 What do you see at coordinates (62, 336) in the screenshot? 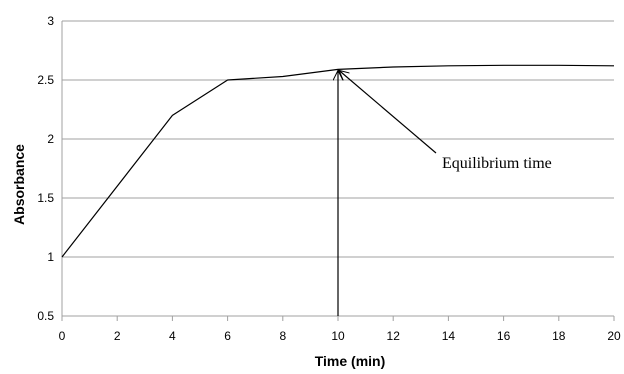
I see `x-tick-label: 0` at bounding box center [62, 336].